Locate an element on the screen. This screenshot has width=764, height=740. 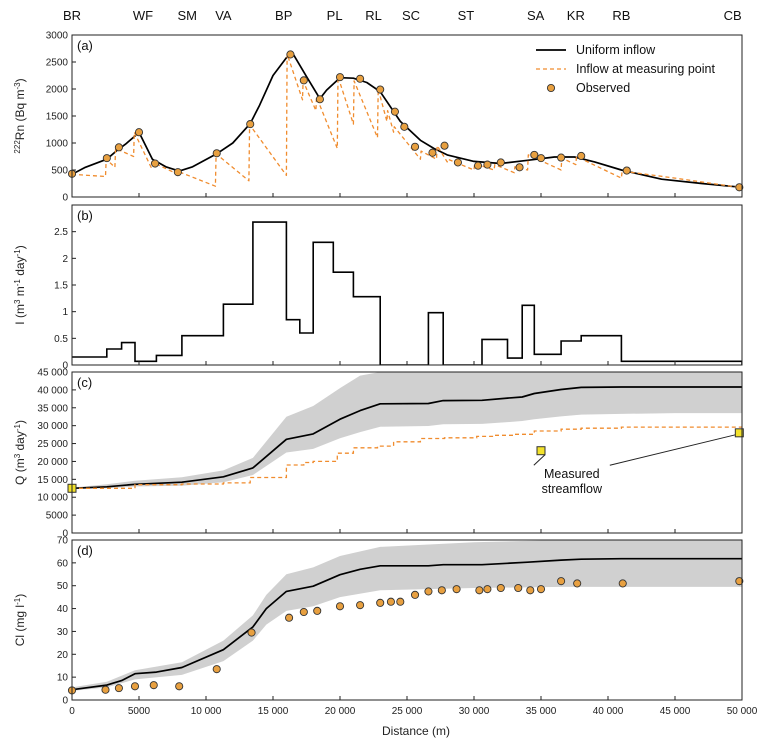
site-label-sc: SC is located at coordinates (411, 15).